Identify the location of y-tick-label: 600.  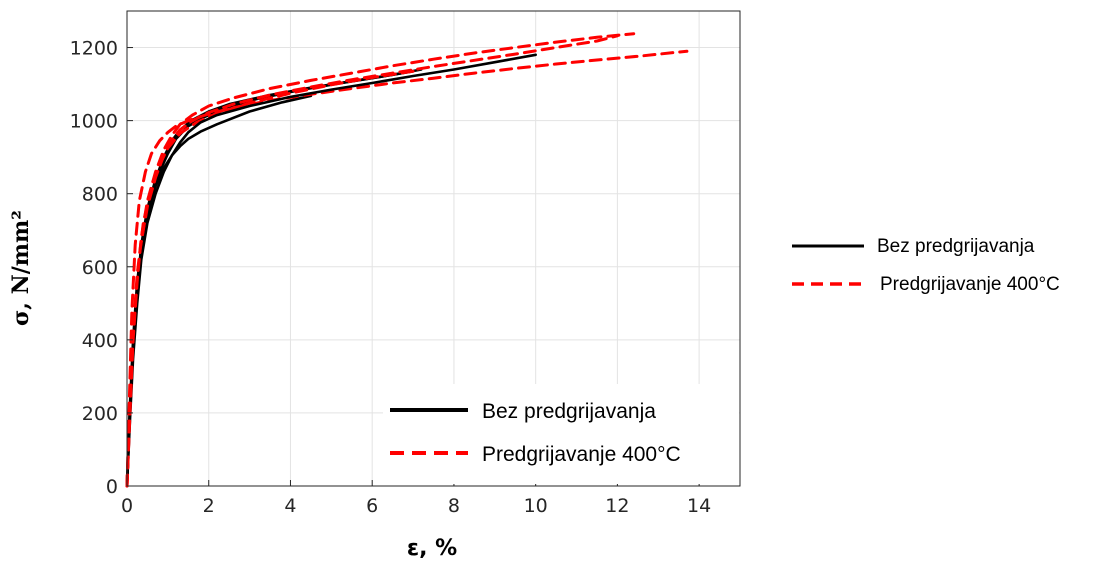
(100, 268).